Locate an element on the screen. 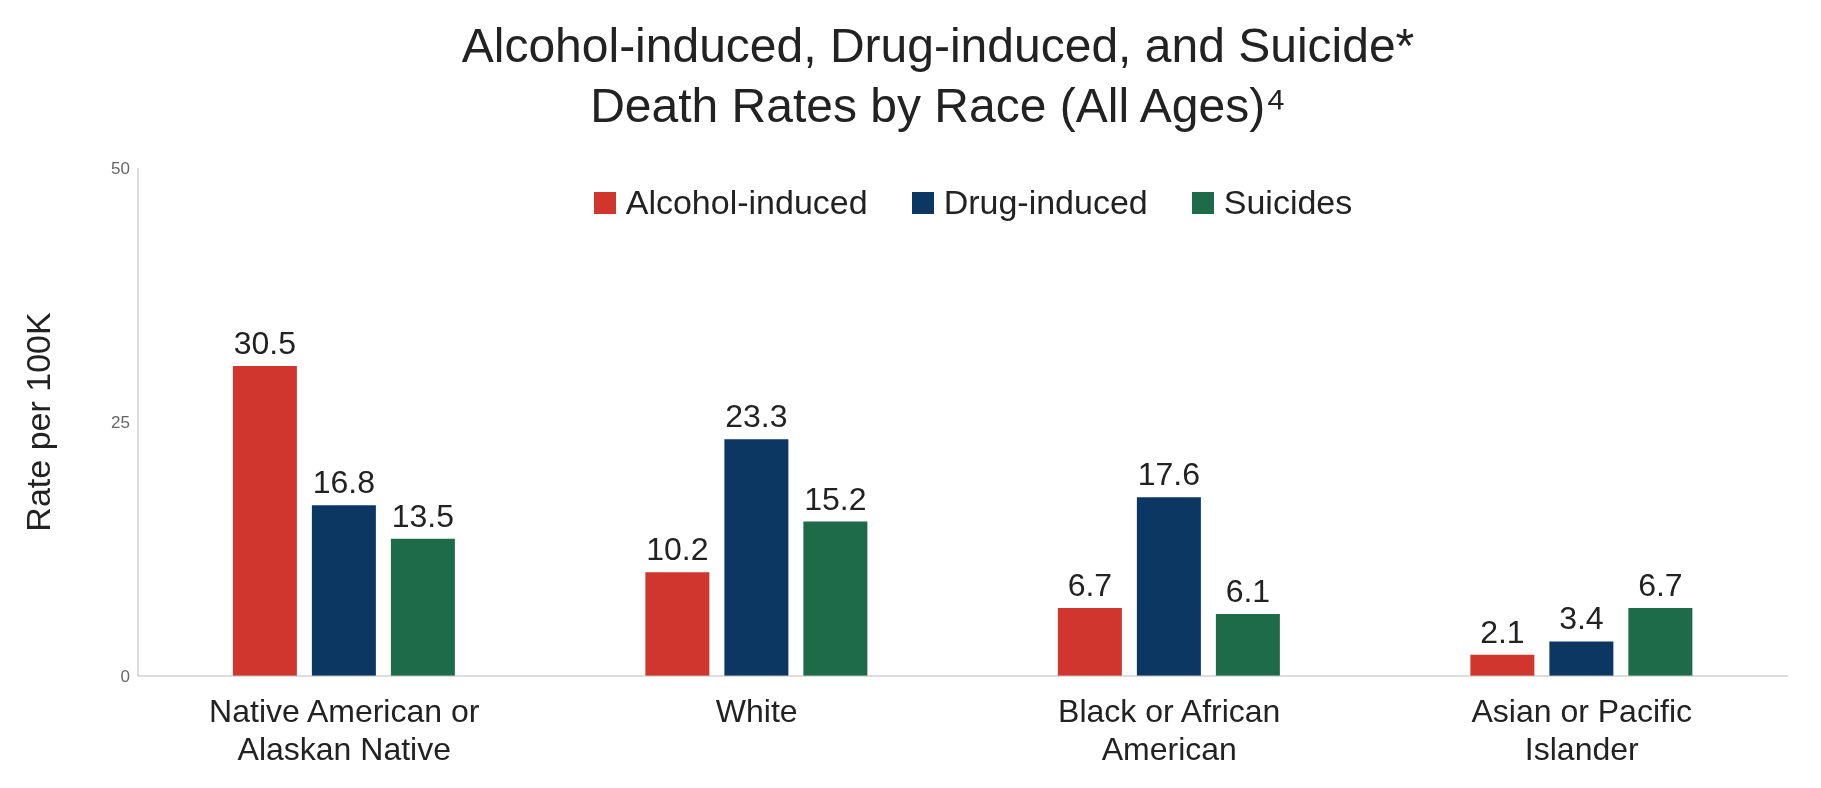 This screenshot has height=788, width=1821. y-axis-title: Rate per 100K is located at coordinates (38, 422).